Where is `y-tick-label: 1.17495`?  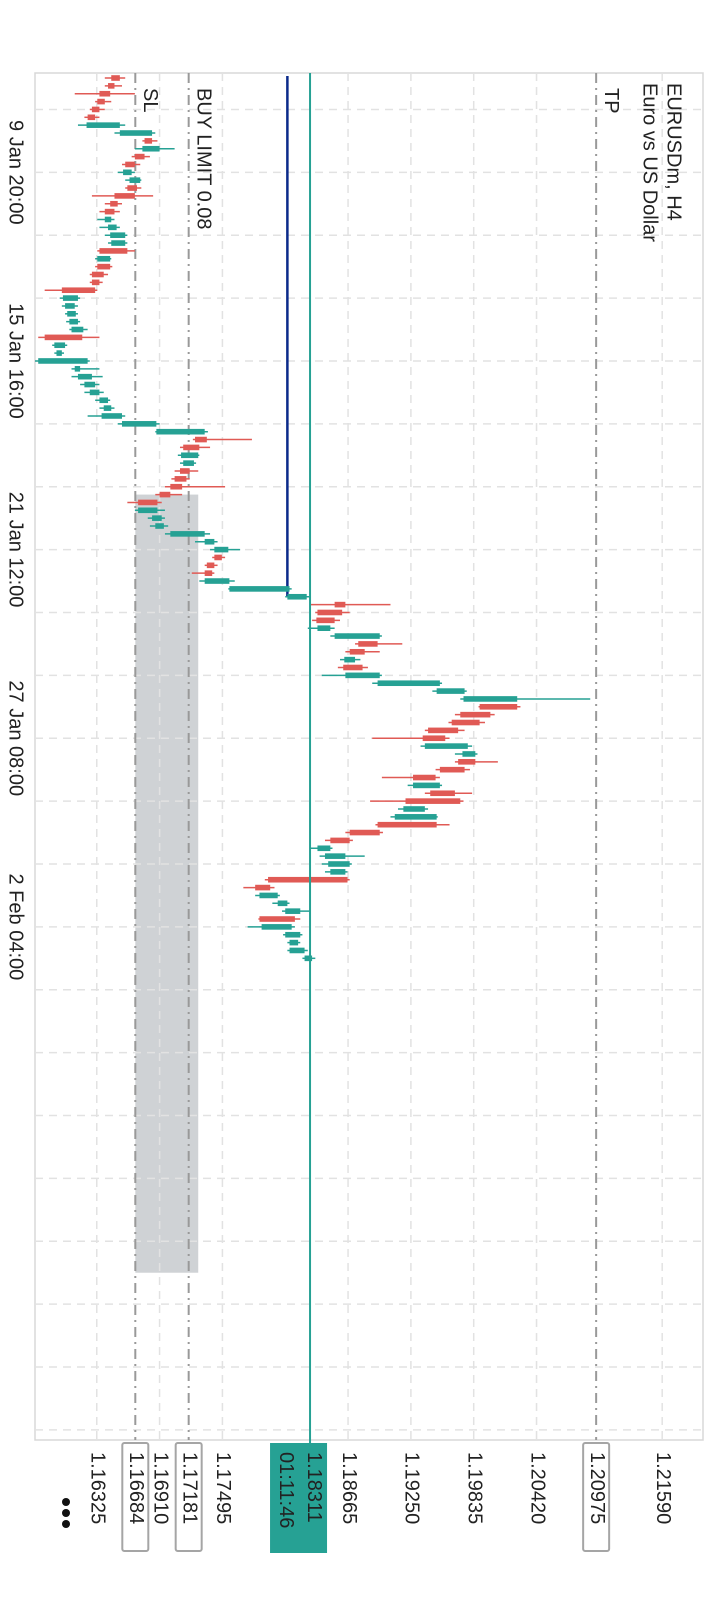 y-tick-label: 1.17495 is located at coordinates (223, 1488).